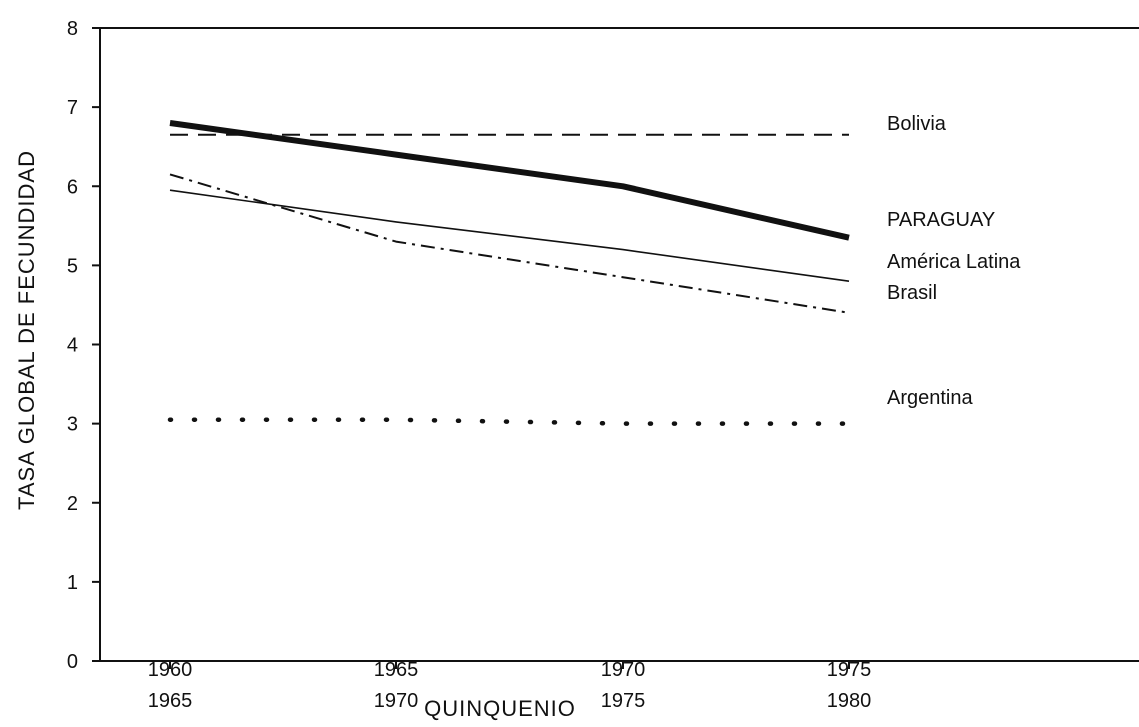  I want to click on series-label-brasil: Brasil, so click(912, 293).